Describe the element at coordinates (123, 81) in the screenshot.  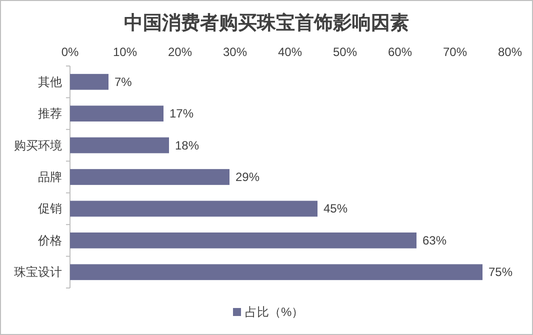
I see `data-label: 7%` at that location.